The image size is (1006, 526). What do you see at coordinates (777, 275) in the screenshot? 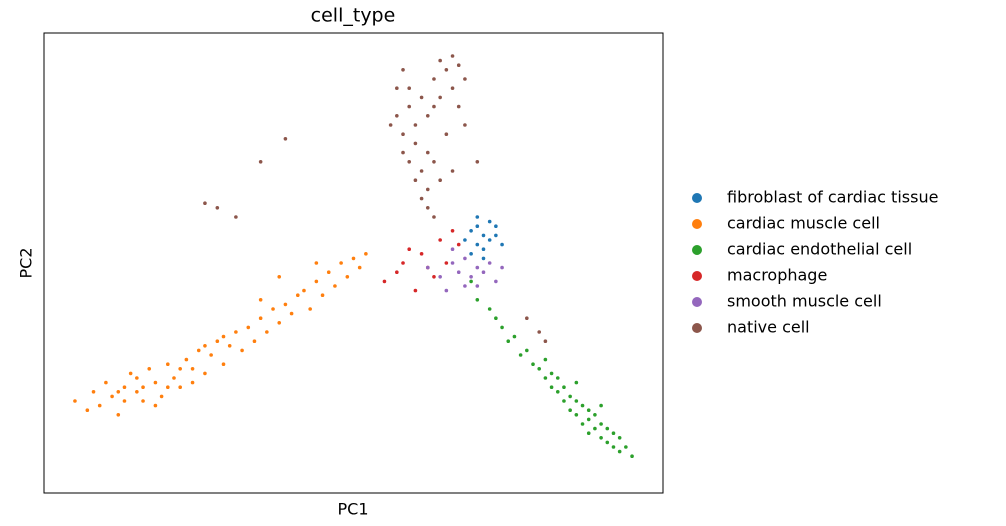
I see `legend-label: macrophage` at bounding box center [777, 275].